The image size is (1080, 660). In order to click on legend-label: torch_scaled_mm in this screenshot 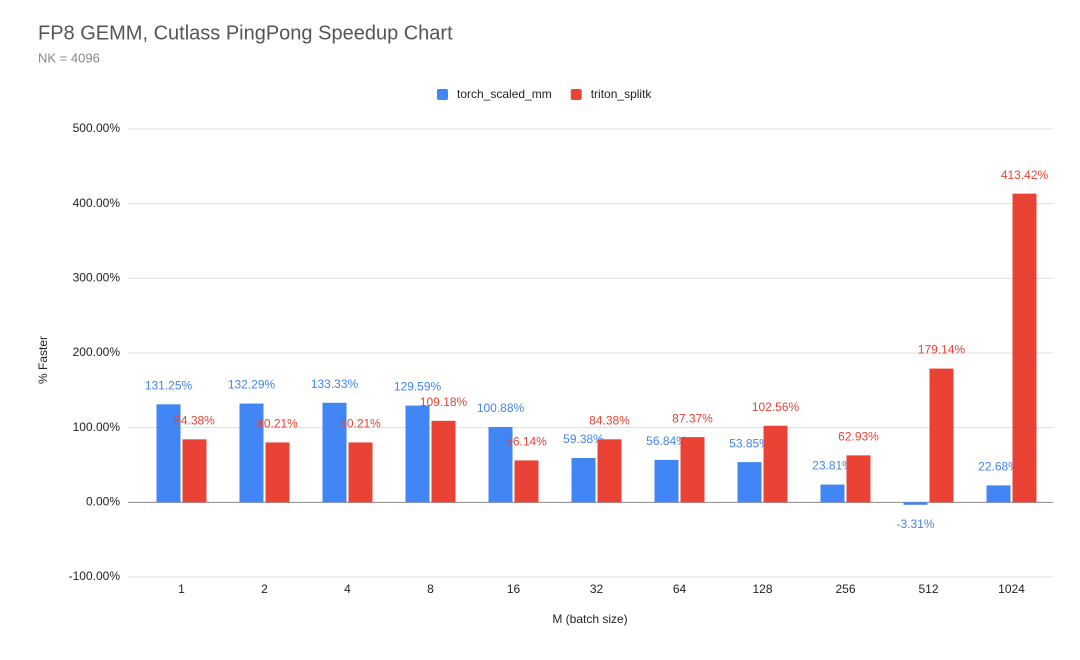, I will do `click(504, 94)`.